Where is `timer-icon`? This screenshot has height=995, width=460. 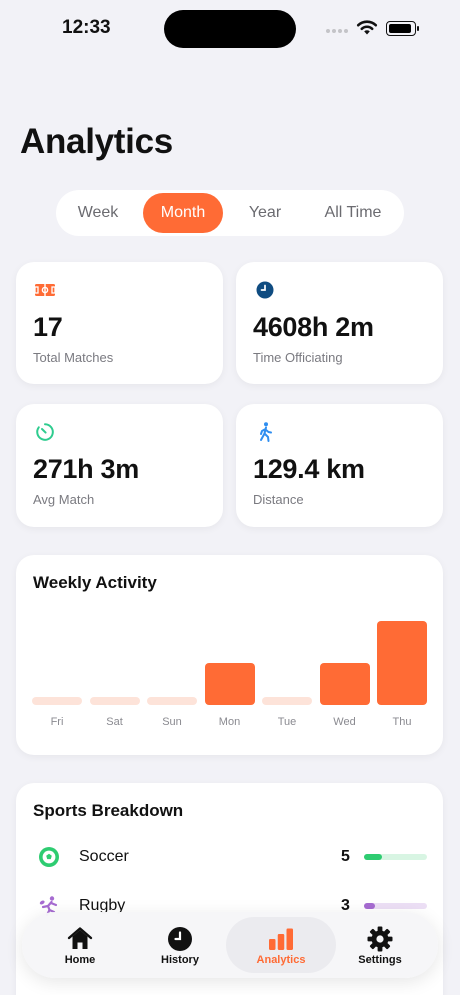 timer-icon is located at coordinates (45, 432).